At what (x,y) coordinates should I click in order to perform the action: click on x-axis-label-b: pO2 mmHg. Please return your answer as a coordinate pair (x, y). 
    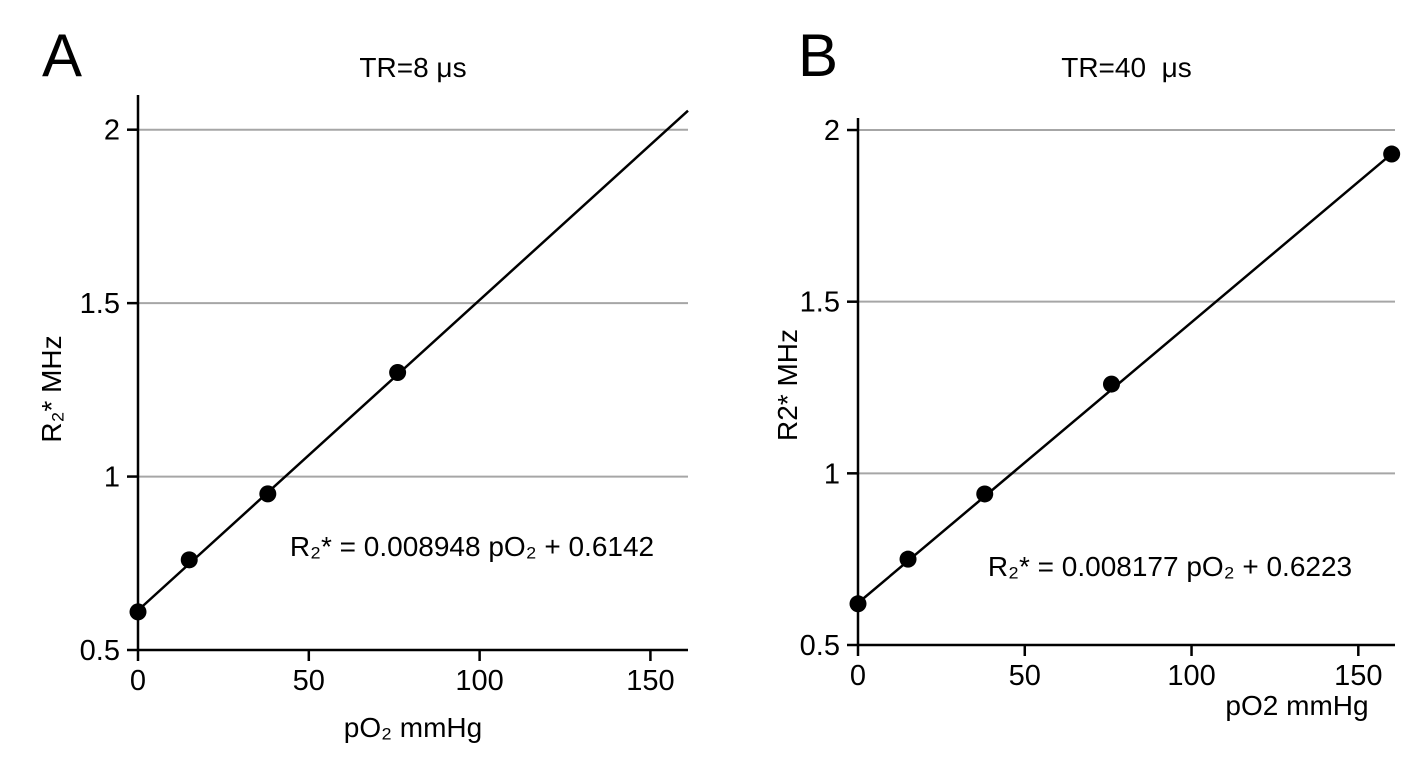
    Looking at the image, I should click on (1297, 705).